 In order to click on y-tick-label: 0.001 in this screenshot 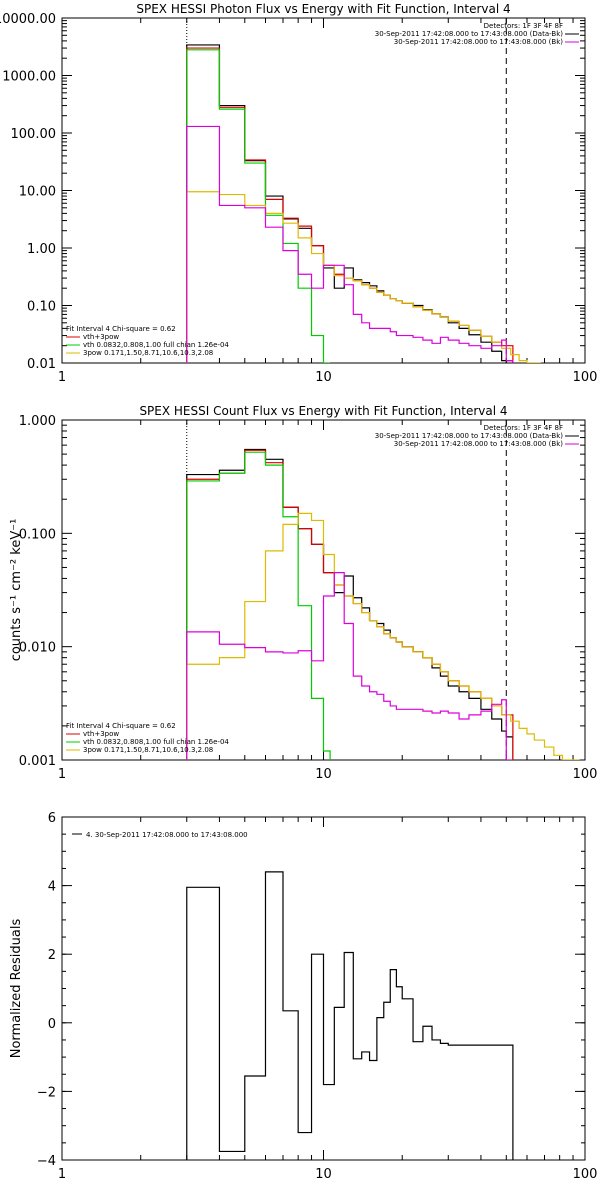, I will do `click(37, 761)`.